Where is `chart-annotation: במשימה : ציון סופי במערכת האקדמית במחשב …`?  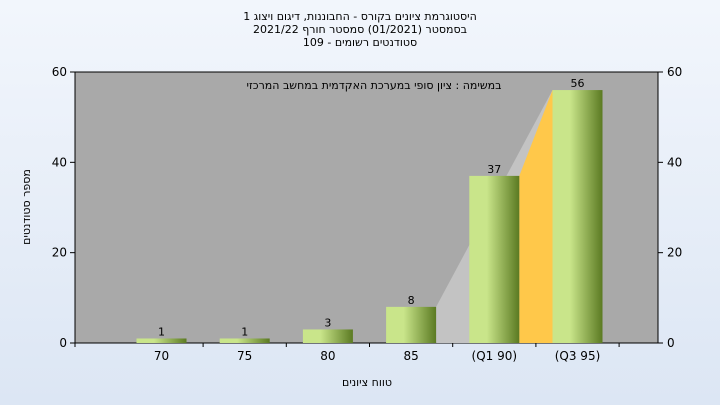
chart-annotation: במשימה : ציון סופי במערכת האקדמית במחשב … is located at coordinates (374, 85).